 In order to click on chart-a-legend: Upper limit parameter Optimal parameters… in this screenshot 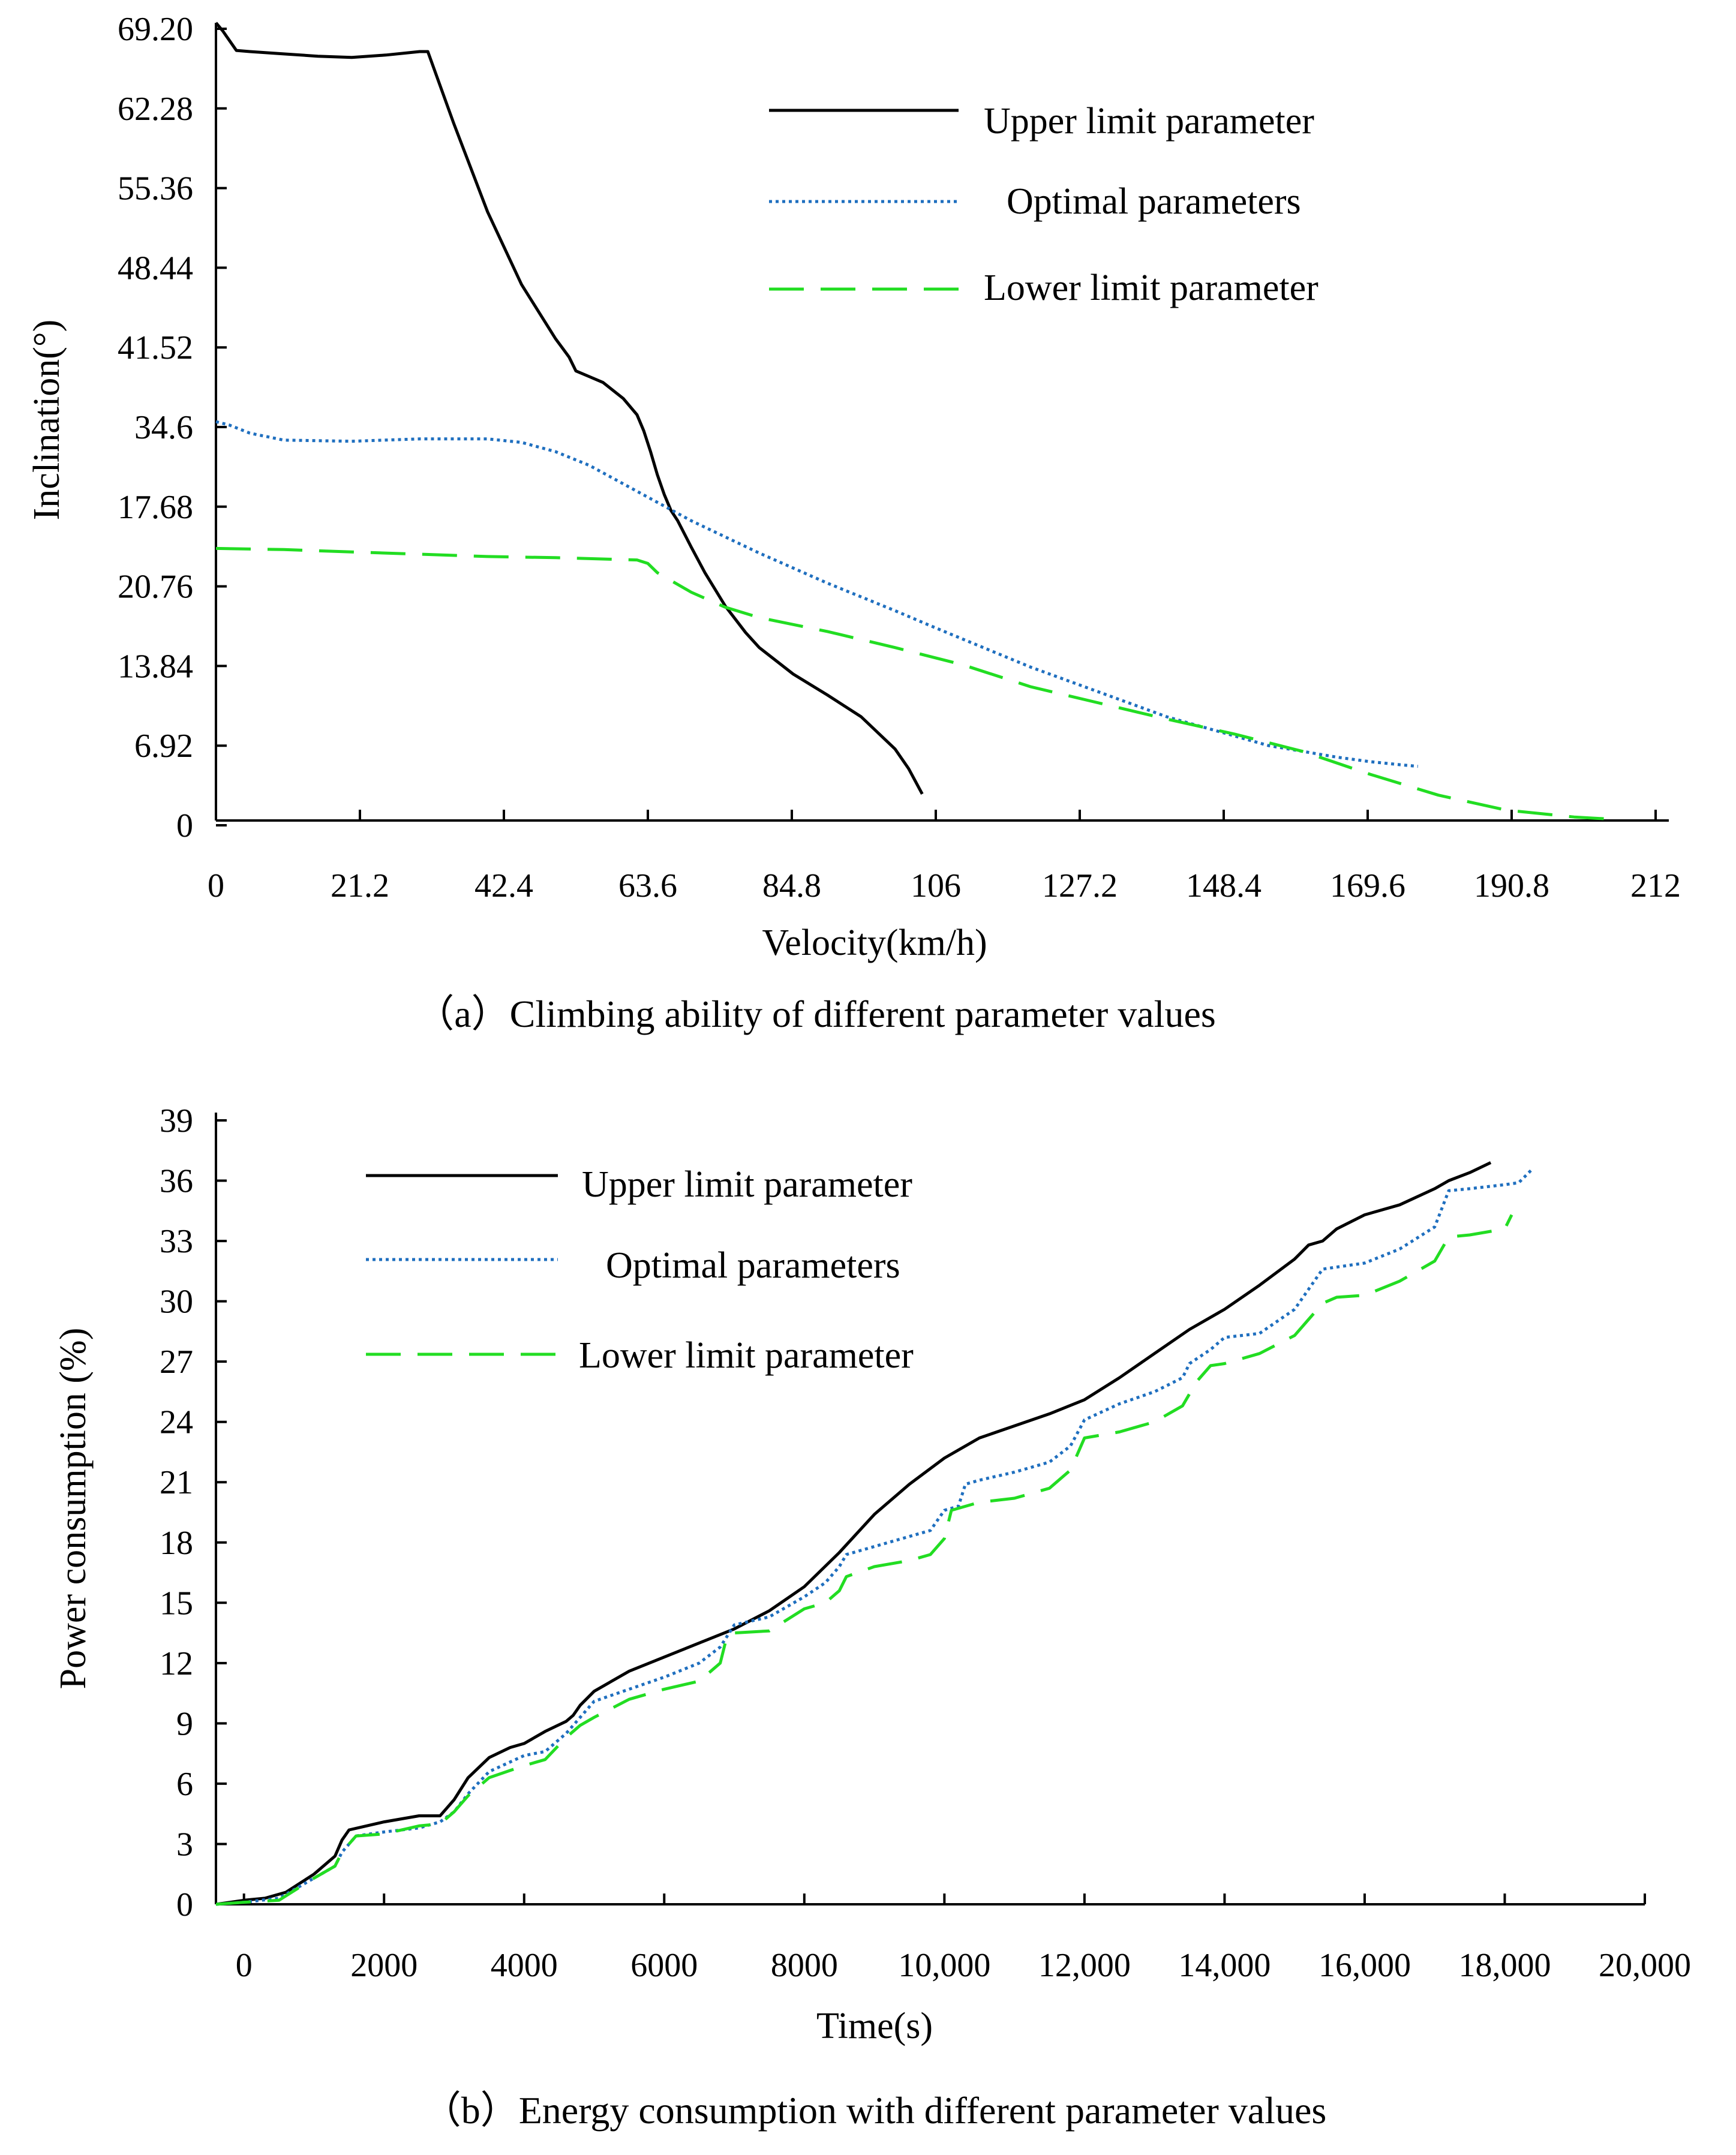, I will do `click(1043, 204)`.